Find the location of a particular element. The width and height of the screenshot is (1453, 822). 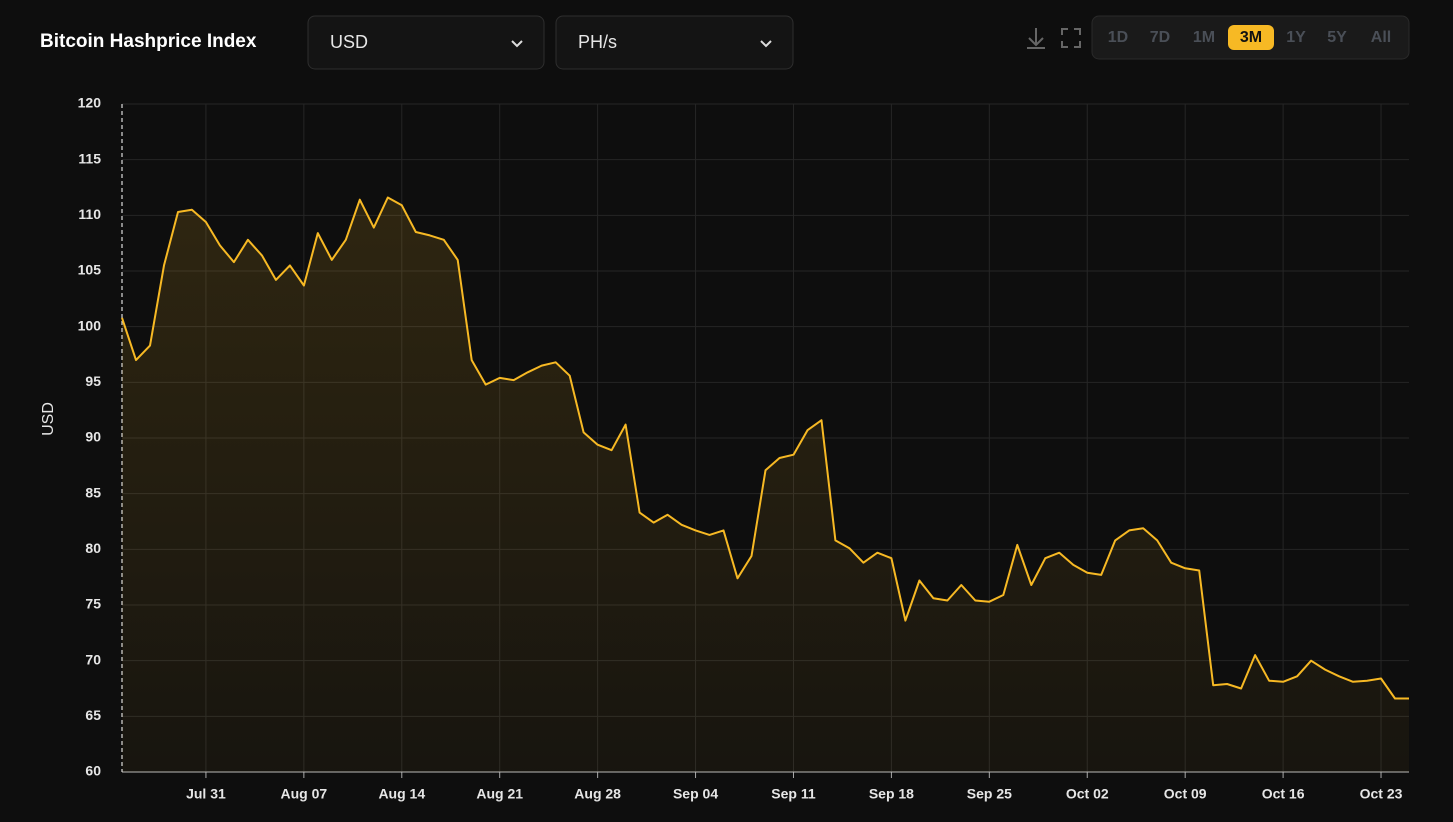

range-button: 1D is located at coordinates (1118, 37).